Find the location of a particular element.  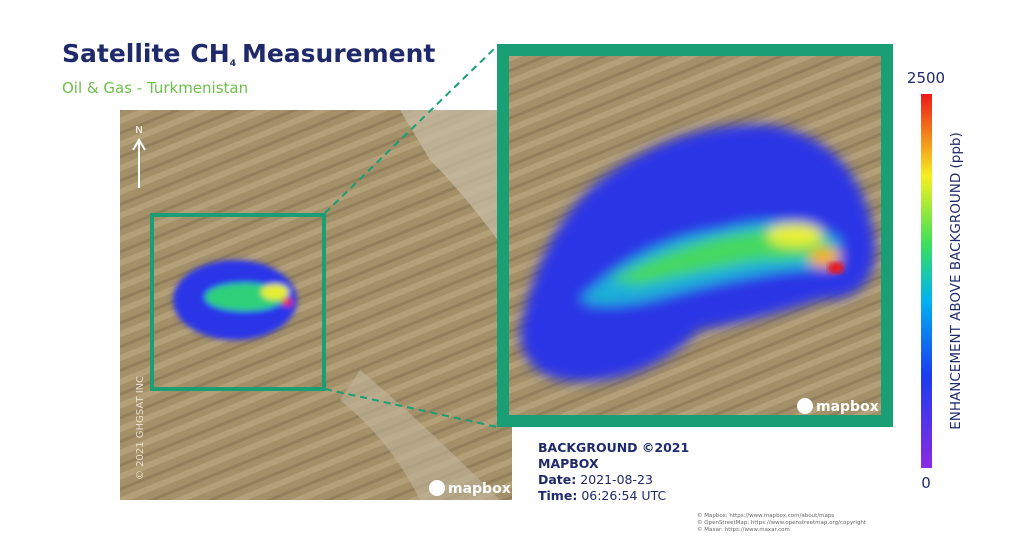

colorbar-label: ENHANCEMENT ABOVE BACKGROUND (ppb) is located at coordinates (956, 281).